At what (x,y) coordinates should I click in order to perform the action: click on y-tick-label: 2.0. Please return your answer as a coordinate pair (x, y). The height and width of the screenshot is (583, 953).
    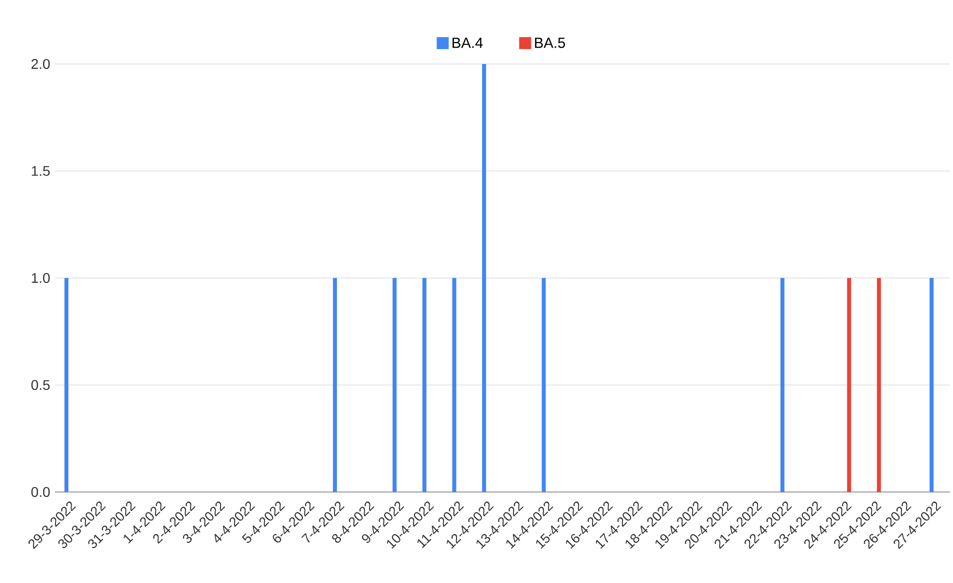
    Looking at the image, I should click on (41, 64).